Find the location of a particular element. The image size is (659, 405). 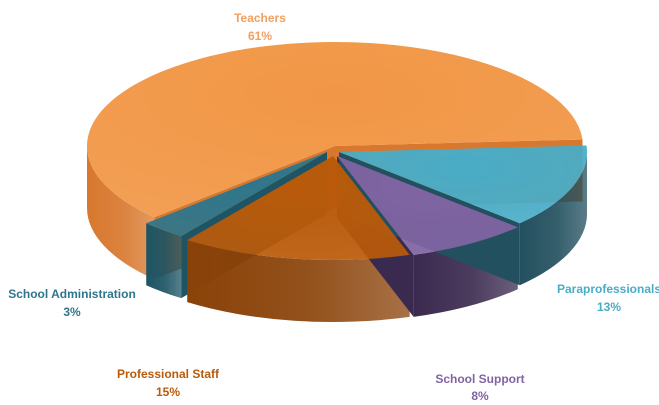

slice-category-label: School Administration is located at coordinates (72, 294).